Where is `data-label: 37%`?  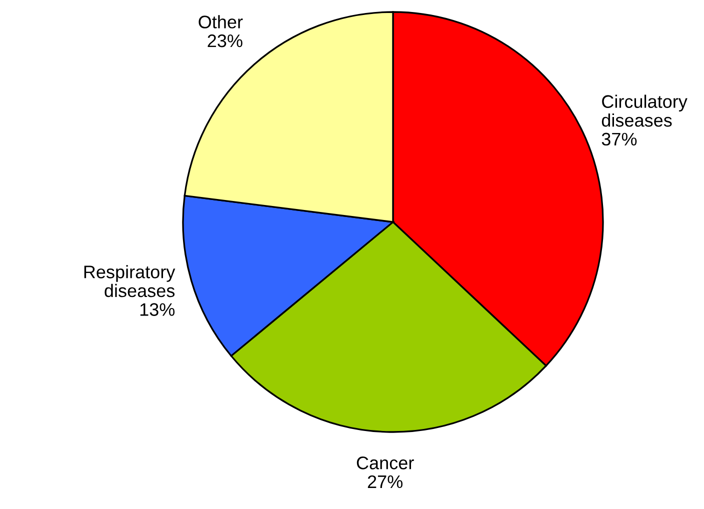
data-label: 37% is located at coordinates (619, 139).